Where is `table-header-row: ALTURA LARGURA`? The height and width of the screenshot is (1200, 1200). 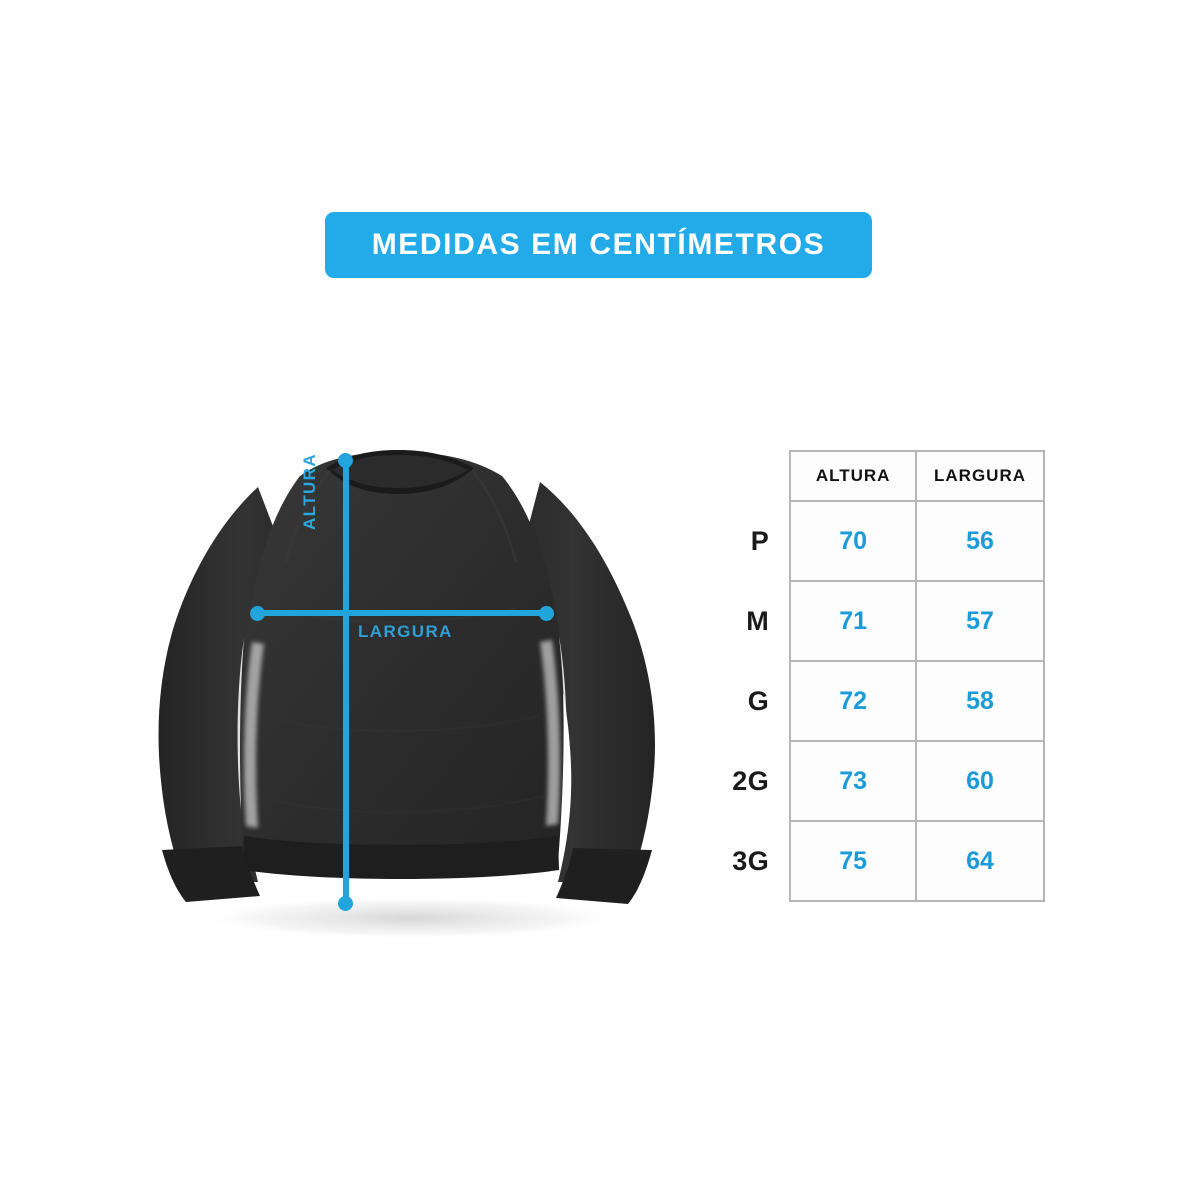 table-header-row: ALTURA LARGURA is located at coordinates (872, 476).